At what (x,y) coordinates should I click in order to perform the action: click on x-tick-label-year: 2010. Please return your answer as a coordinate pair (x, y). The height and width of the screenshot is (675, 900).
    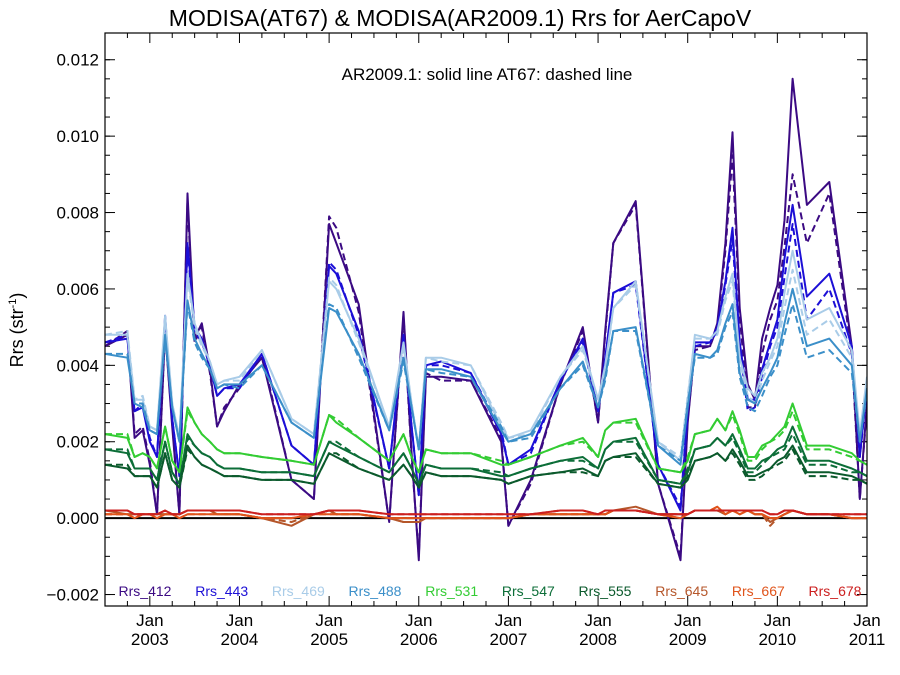
    Looking at the image, I should click on (777, 639).